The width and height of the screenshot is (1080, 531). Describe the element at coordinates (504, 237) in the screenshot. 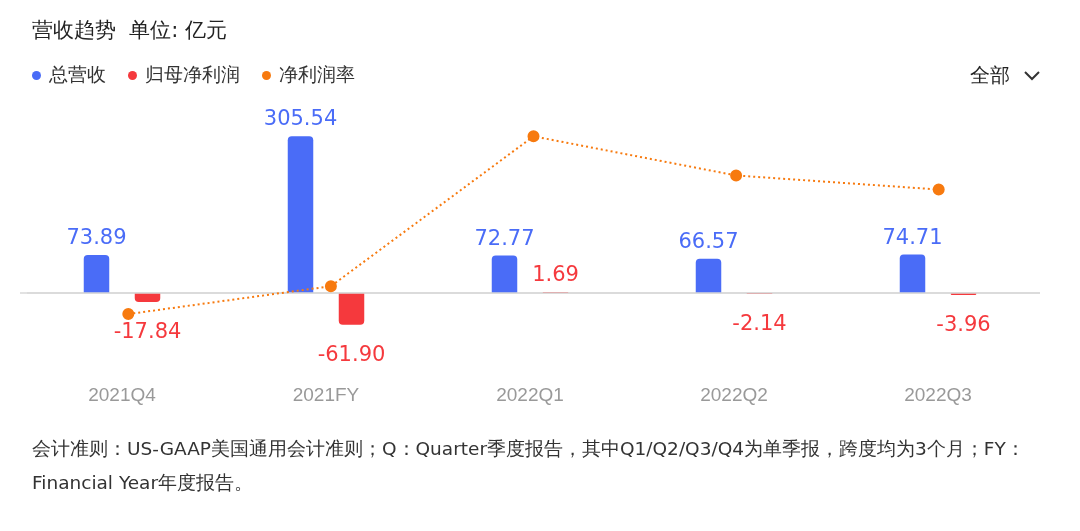

I see `data-label: 72.77` at that location.